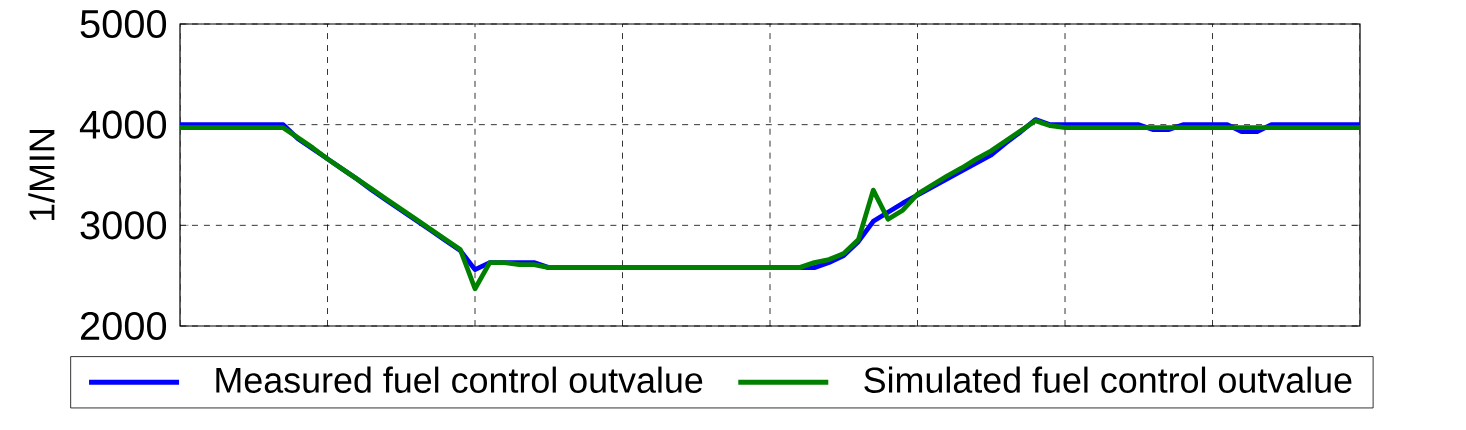 The image size is (1466, 430). I want to click on y-tick-label: 3000, so click(123, 225).